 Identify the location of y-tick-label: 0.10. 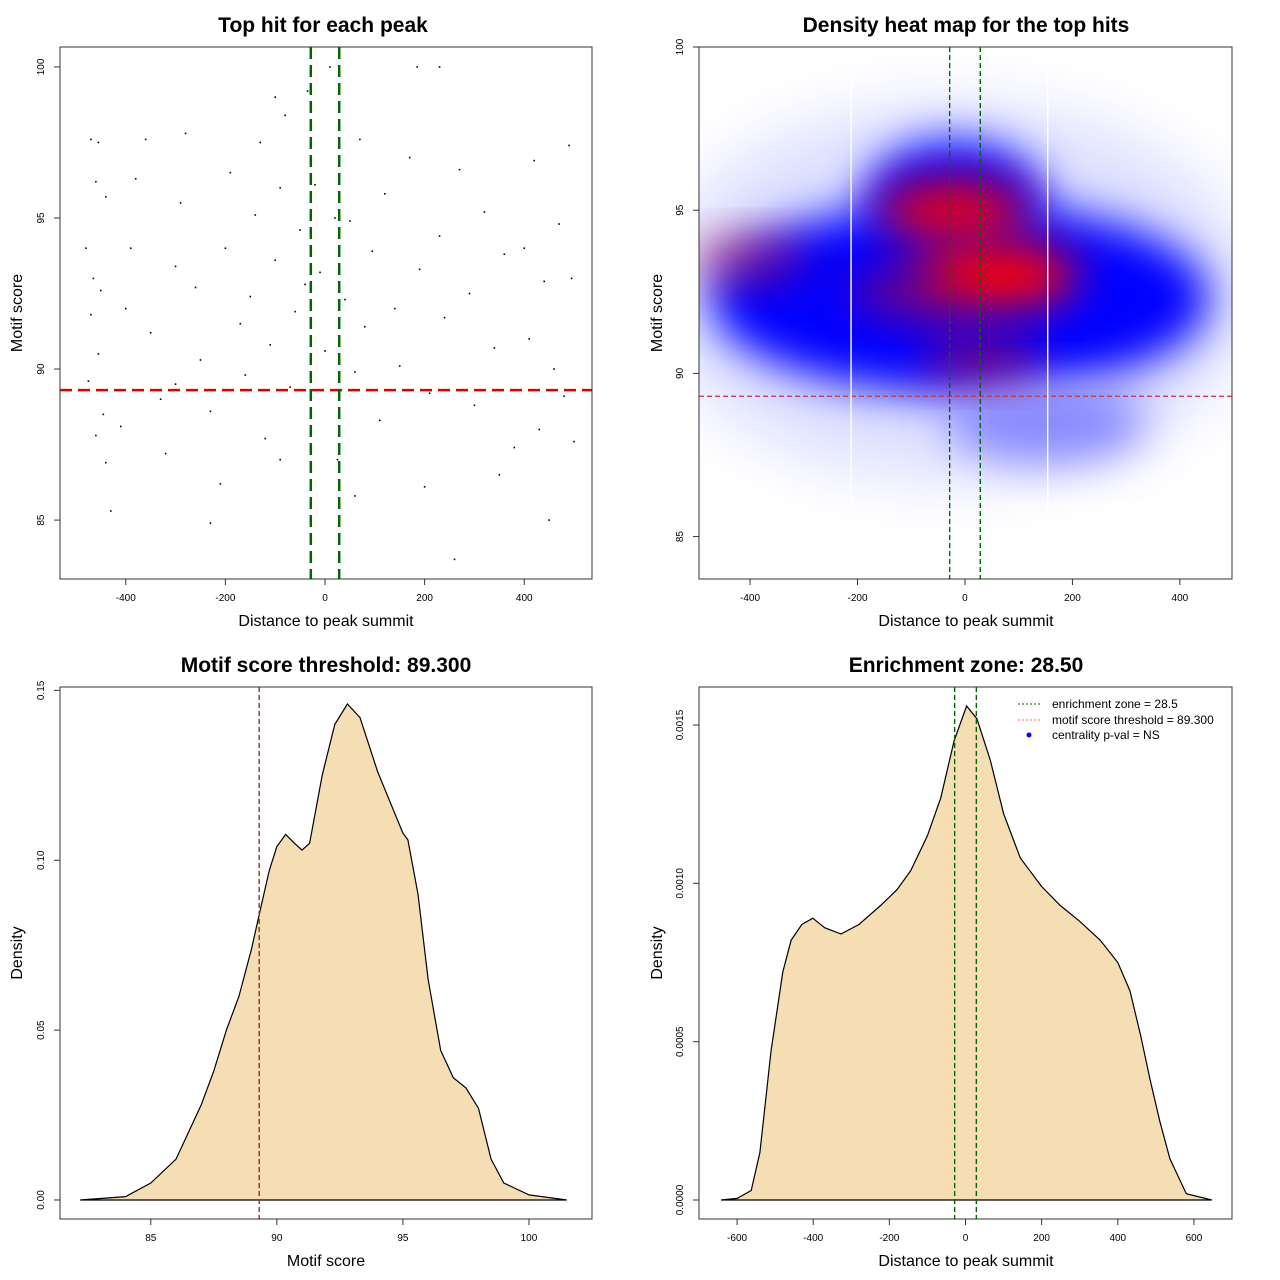
(41, 860).